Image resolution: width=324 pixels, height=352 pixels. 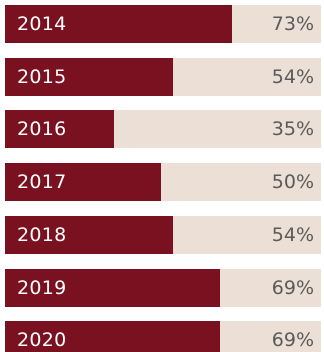 I want to click on category-label: 2015, so click(x=42, y=77).